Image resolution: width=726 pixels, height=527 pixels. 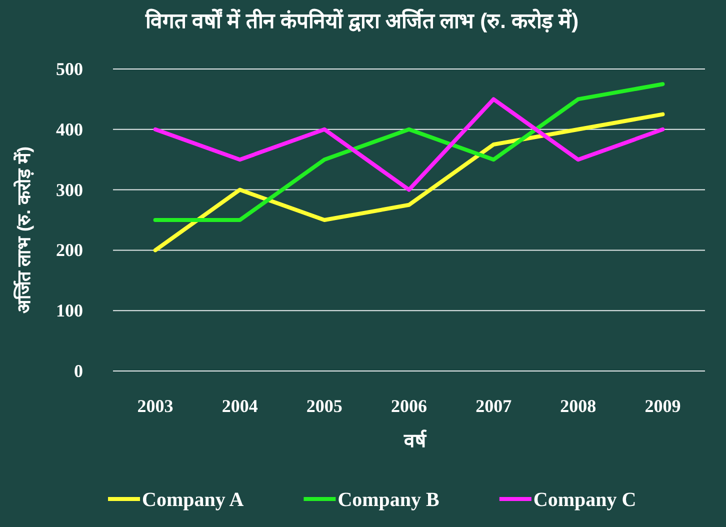 What do you see at coordinates (69, 69) in the screenshot?
I see `y-tick-label: 500` at bounding box center [69, 69].